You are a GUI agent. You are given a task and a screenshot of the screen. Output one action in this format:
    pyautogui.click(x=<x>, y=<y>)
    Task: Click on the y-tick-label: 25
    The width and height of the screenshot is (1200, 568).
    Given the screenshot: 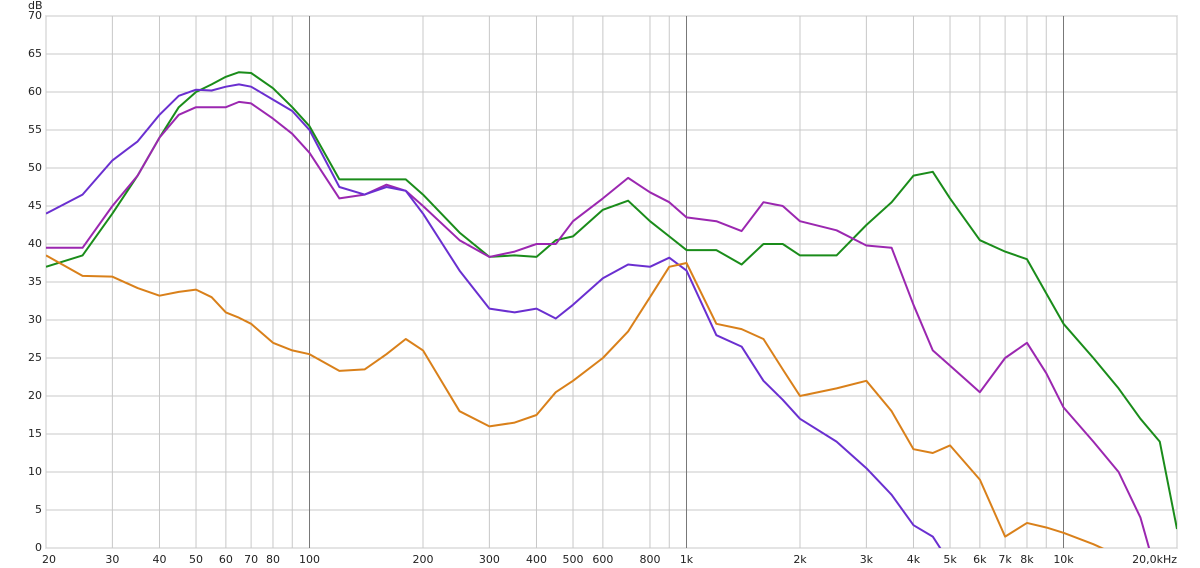 What is the action you would take?
    pyautogui.click(x=35, y=357)
    